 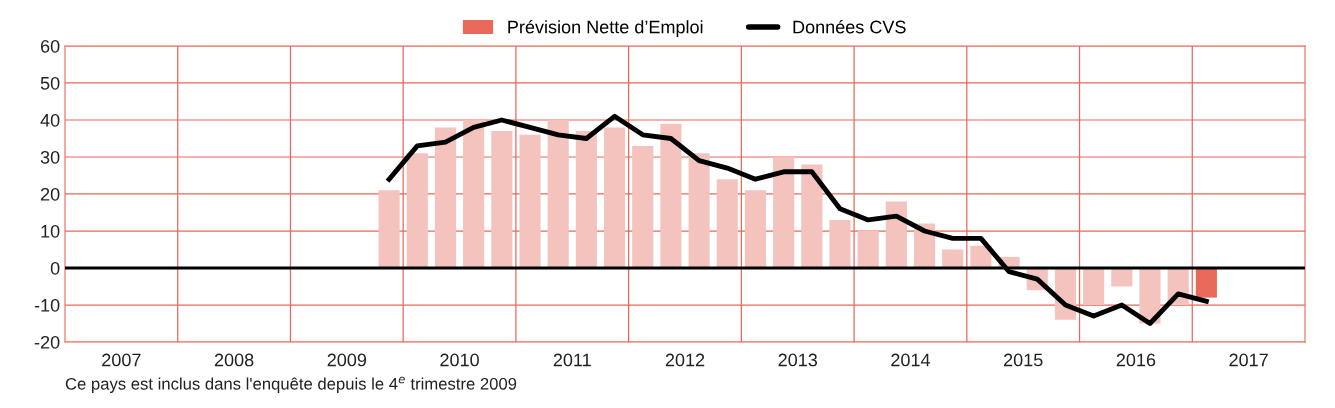 I want to click on x-tick-label: 2013, so click(x=798, y=360).